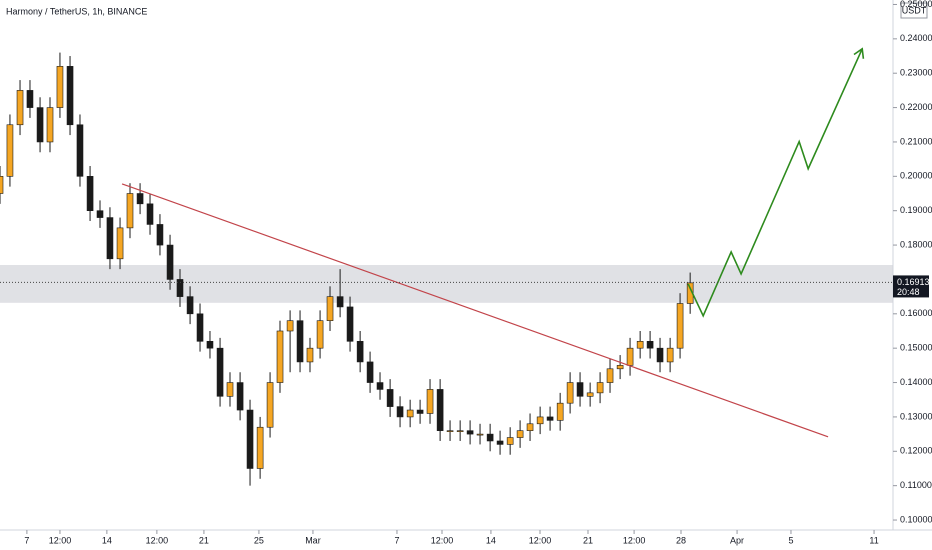  I want to click on x-tick-label: 5, so click(790, 540).